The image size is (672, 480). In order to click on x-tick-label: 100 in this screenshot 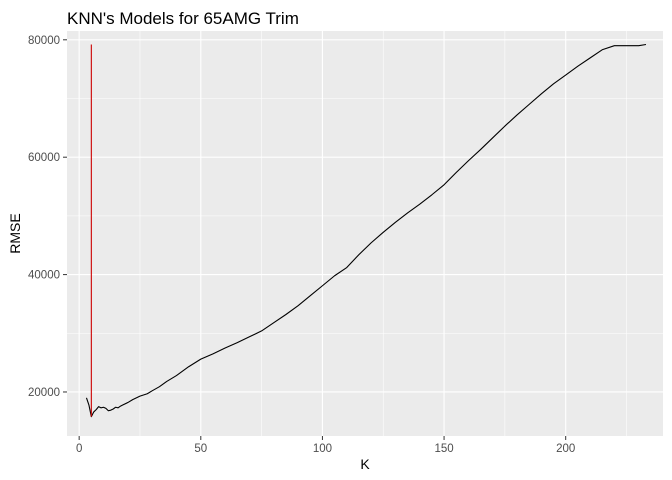, I will do `click(322, 449)`.